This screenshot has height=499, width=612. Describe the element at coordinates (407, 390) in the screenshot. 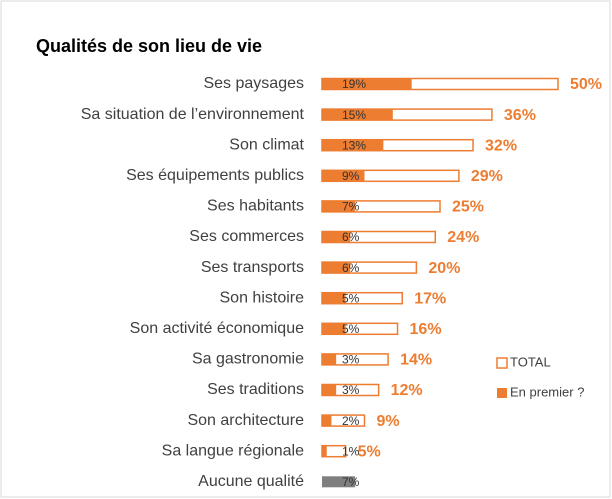

I see `total-label: 12%` at that location.